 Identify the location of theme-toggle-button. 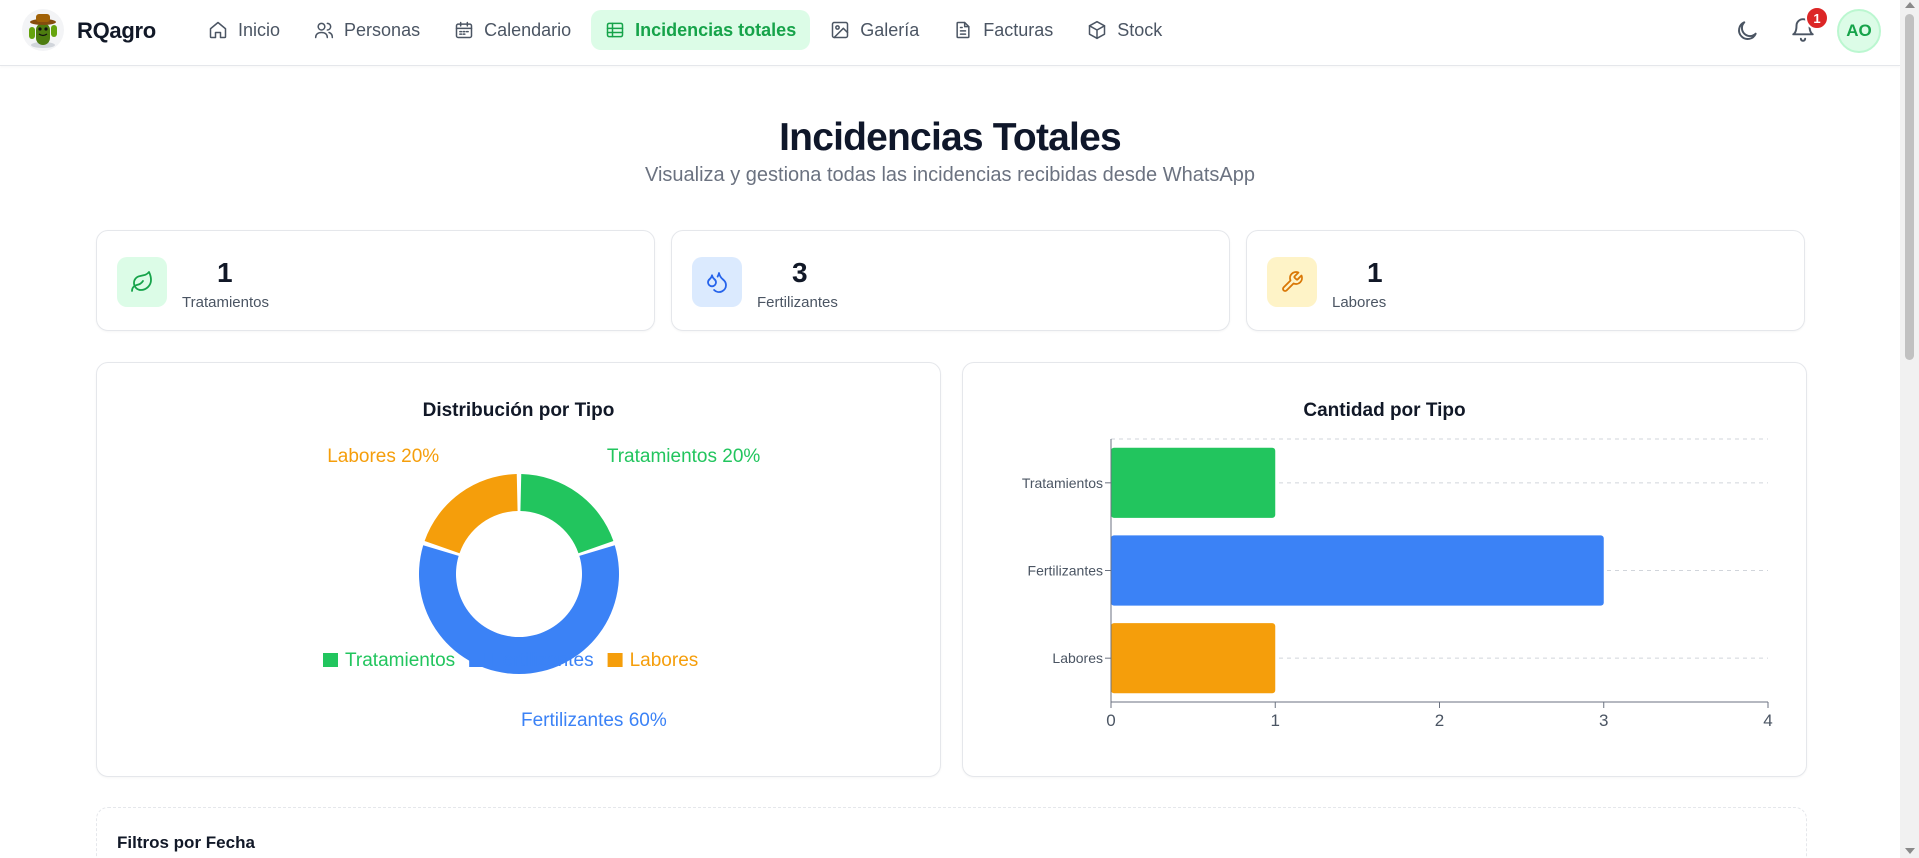
(1747, 31).